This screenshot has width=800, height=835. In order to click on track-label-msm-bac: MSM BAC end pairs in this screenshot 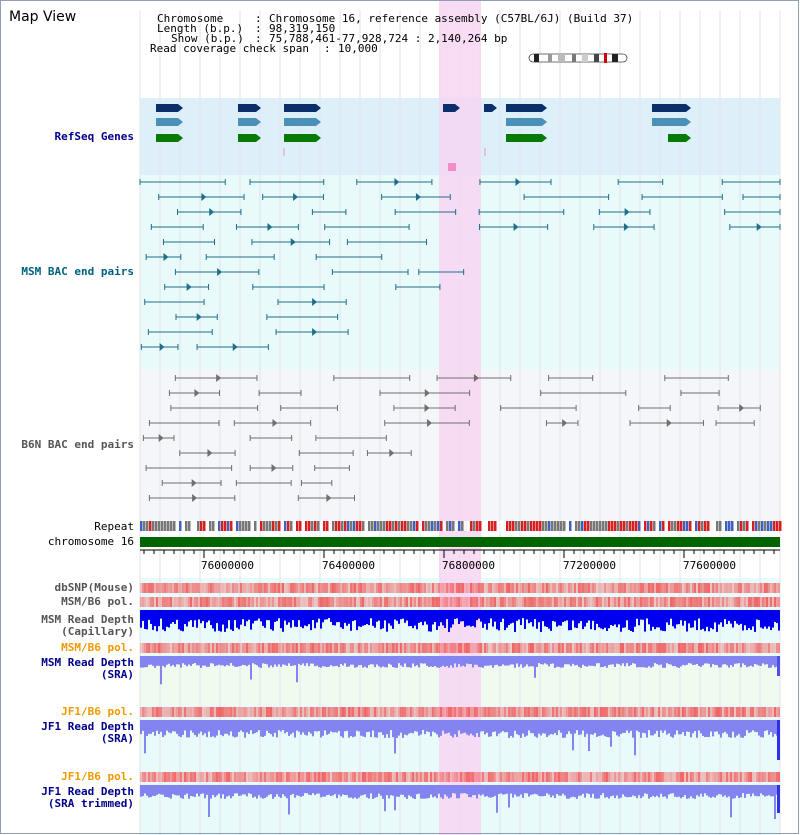, I will do `click(77, 271)`.